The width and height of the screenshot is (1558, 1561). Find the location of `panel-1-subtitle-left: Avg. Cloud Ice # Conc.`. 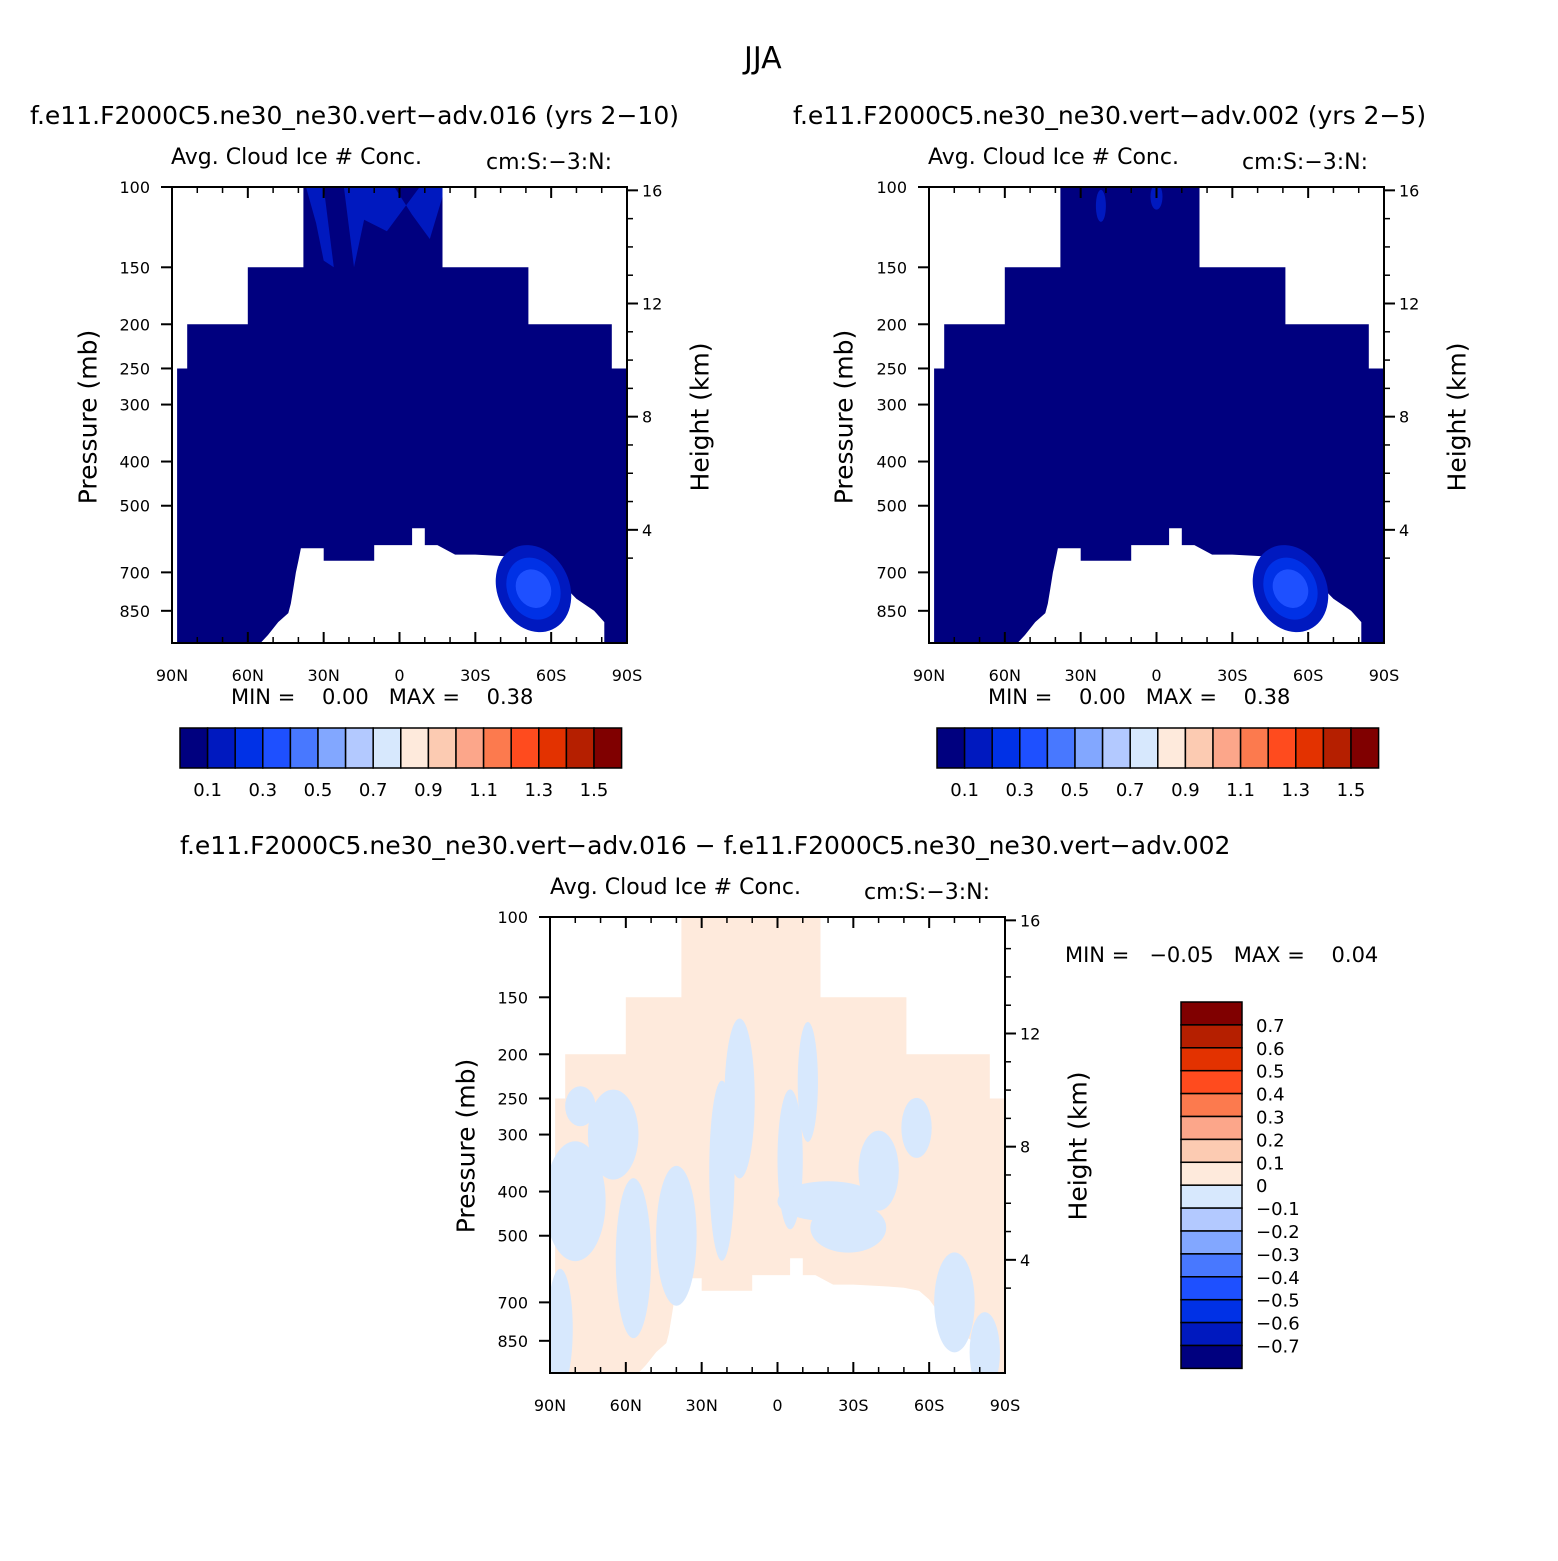

panel-1-subtitle-left: Avg. Cloud Ice # Conc. is located at coordinates (296, 157).